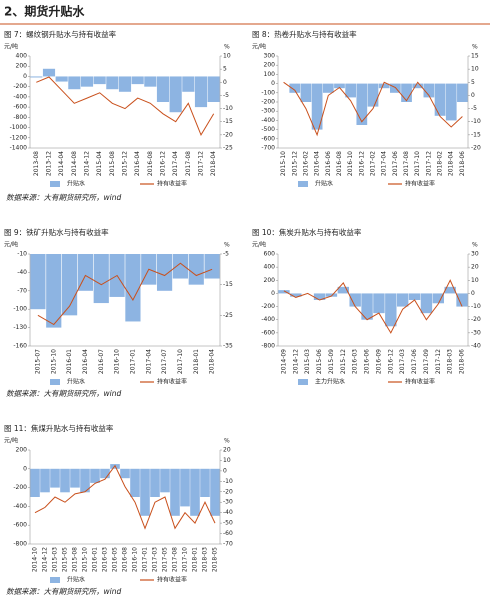 The width and height of the screenshot is (490, 601). I want to click on x-tick-label: 2015-12, so click(343, 361).